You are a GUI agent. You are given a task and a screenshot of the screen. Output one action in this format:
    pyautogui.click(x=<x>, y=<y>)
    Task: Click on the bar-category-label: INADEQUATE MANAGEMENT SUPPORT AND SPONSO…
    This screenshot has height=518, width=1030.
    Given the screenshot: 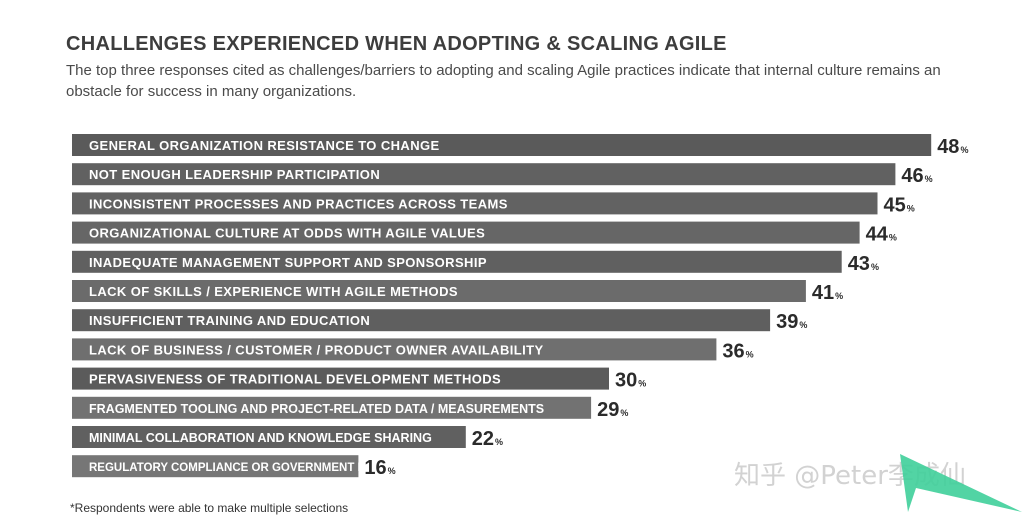 What is the action you would take?
    pyautogui.click(x=288, y=262)
    